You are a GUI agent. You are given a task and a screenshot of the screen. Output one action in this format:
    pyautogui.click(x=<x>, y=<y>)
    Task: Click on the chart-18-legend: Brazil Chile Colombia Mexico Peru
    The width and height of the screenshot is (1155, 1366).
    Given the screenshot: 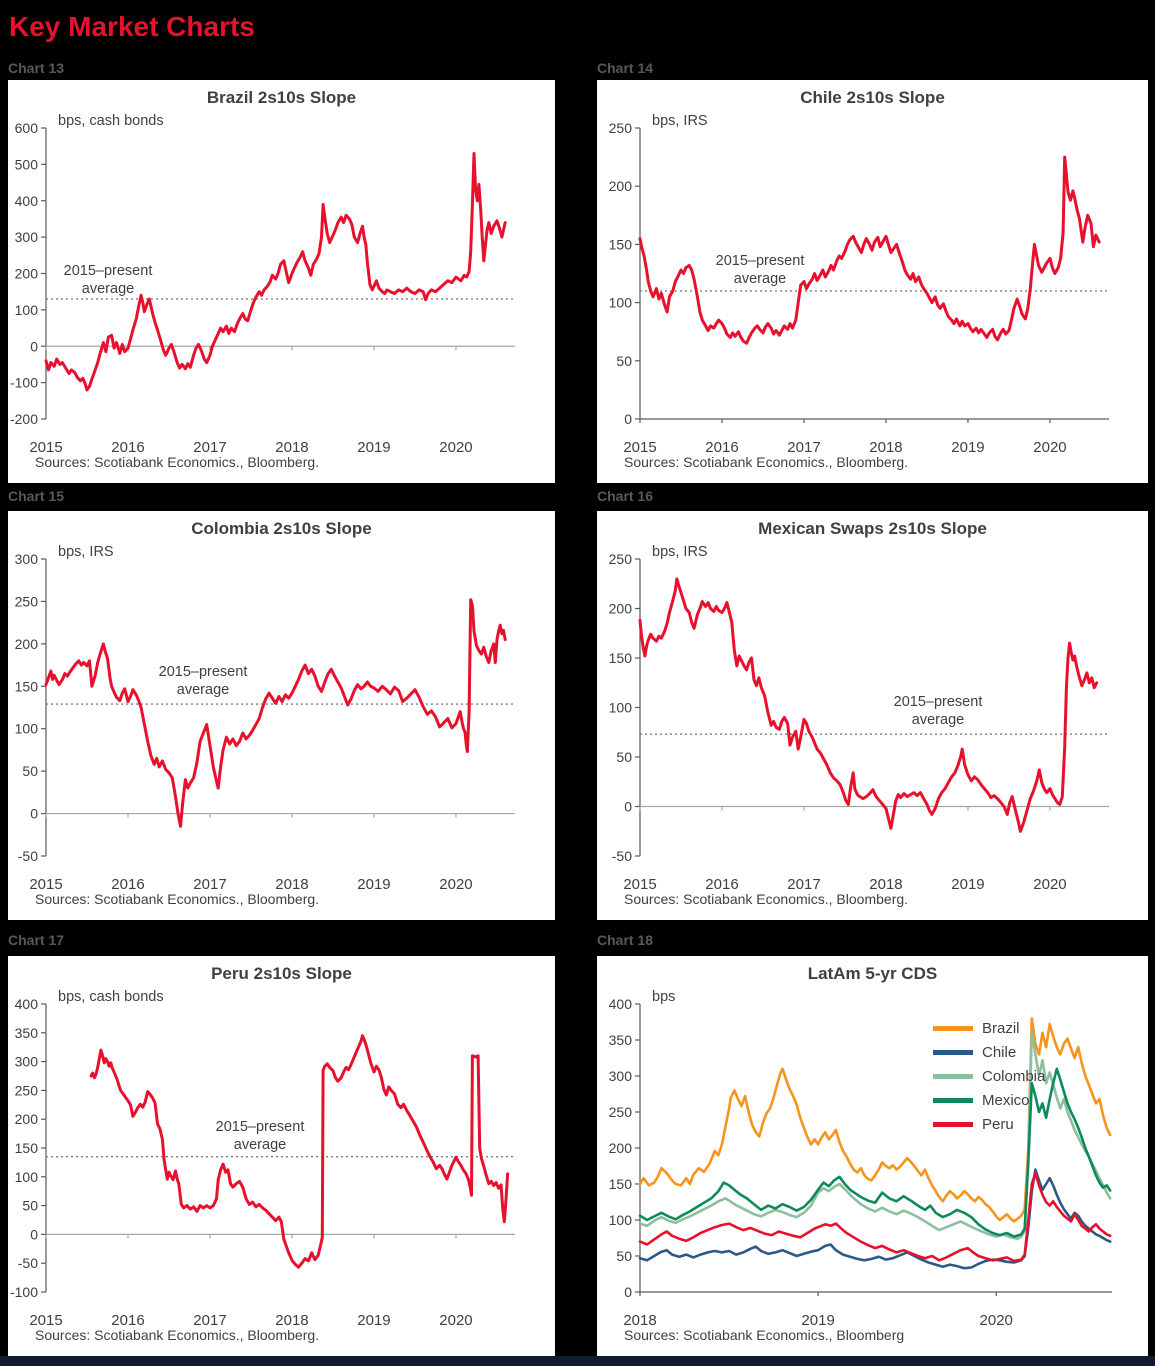 What is the action you would take?
    pyautogui.click(x=989, y=1076)
    